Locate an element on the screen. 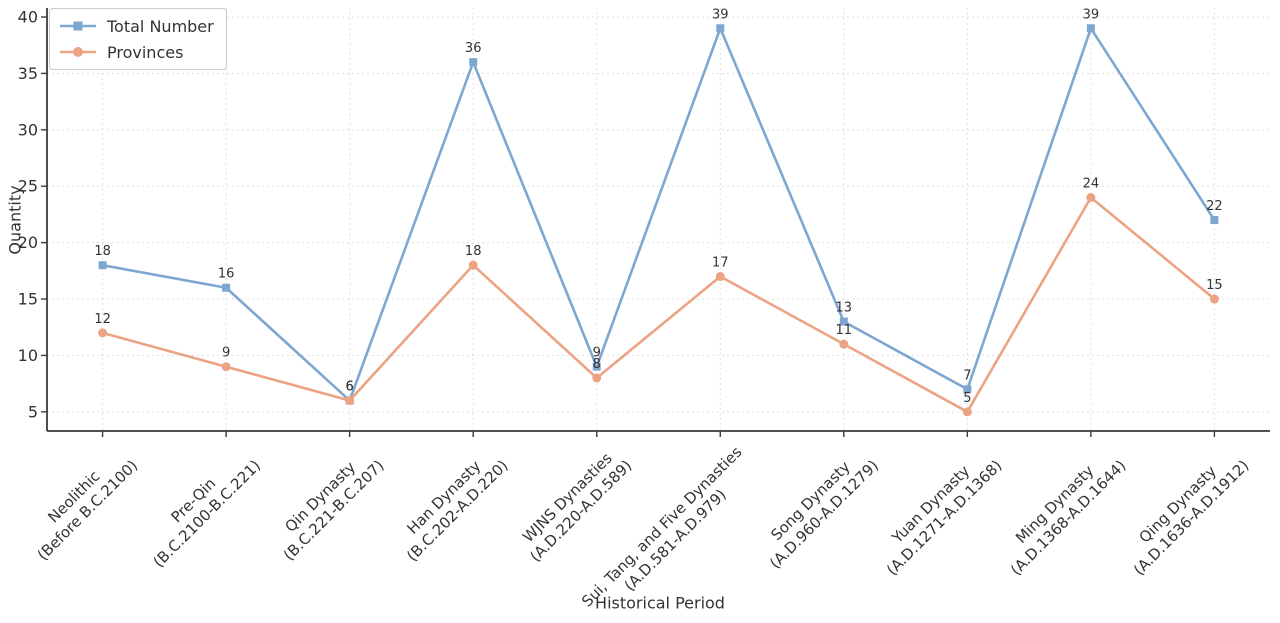  legend-label: Total Number is located at coordinates (160, 26).